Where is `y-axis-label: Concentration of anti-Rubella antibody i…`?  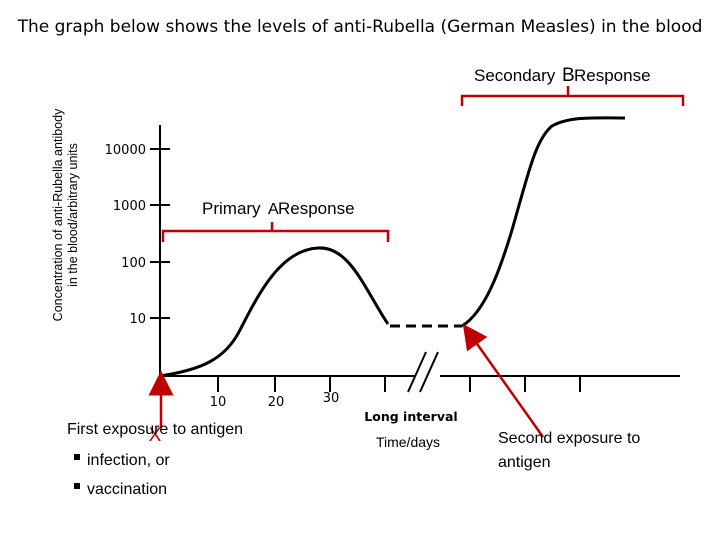
y-axis-label: Concentration of anti-Rubella antibody i… is located at coordinates (65, 214).